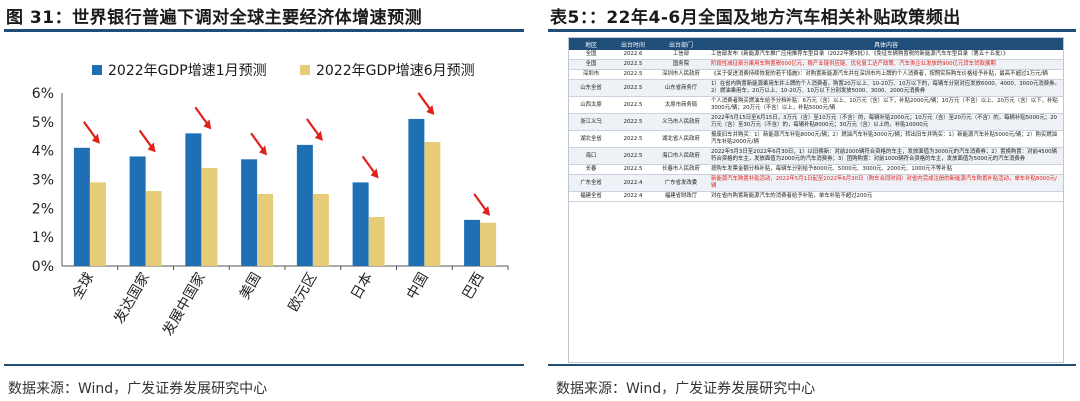 This screenshot has height=401, width=1080. Describe the element at coordinates (633, 183) in the screenshot. I see `cell-date: 2022.4` at that location.